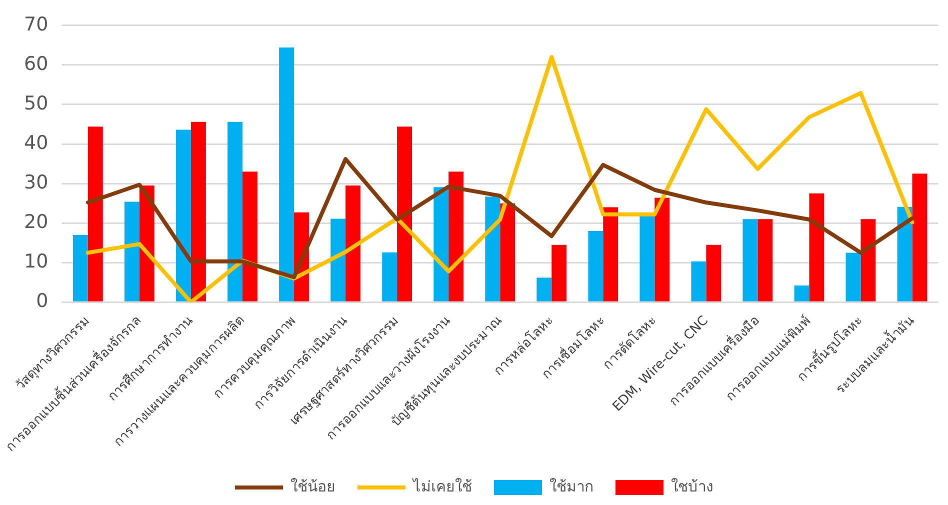 The width and height of the screenshot is (948, 505). Describe the element at coordinates (36, 24) in the screenshot. I see `y-tick-label: 70` at that location.